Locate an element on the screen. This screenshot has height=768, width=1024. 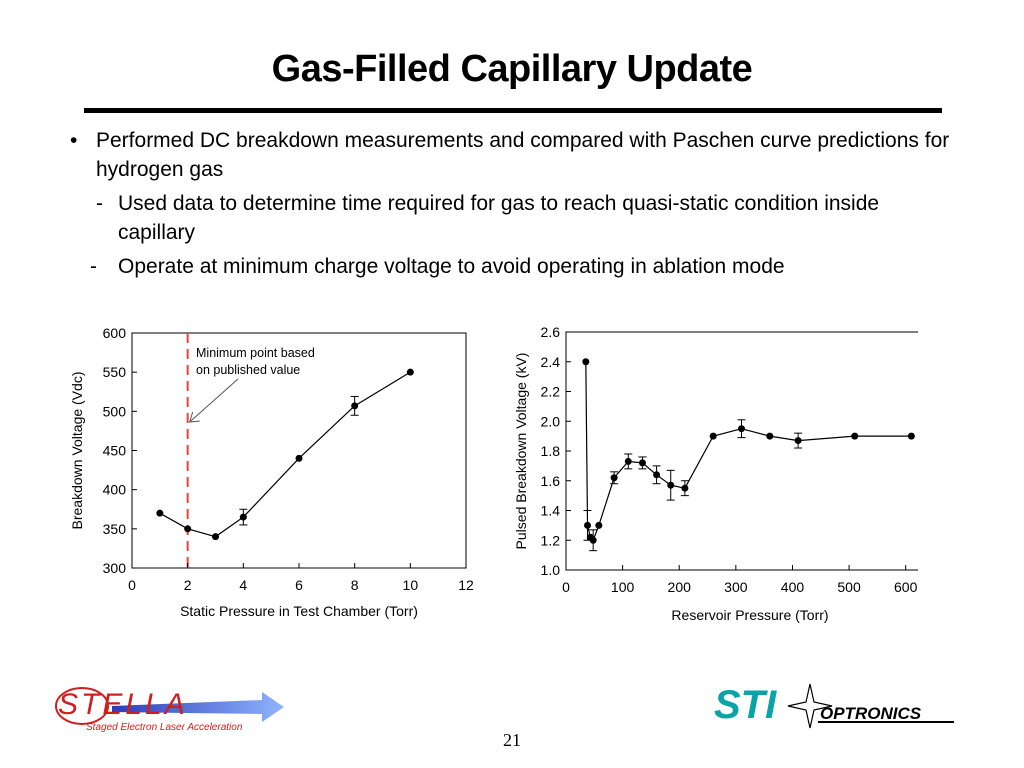
y-axis-label: Breakdown Voltage (Vdc) is located at coordinates (77, 451).